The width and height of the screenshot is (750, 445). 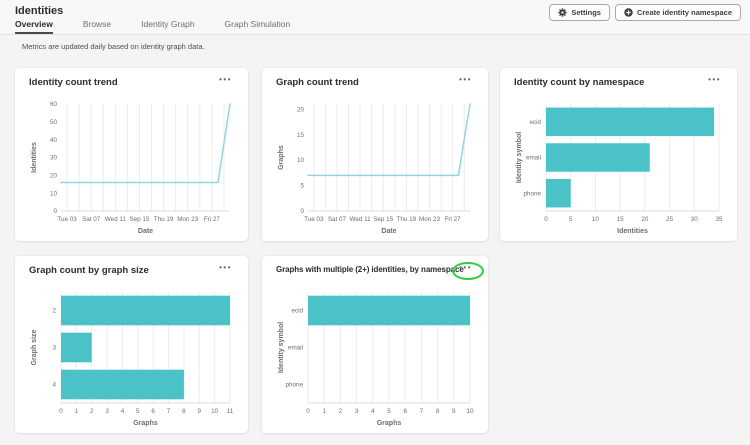 What do you see at coordinates (132, 356) in the screenshot?
I see `graph-count-by-graph-size-chart: 2 3 4 0 1 2 3 4 5 6 7 8 9 10 11 Graphs Graph size` at bounding box center [132, 356].